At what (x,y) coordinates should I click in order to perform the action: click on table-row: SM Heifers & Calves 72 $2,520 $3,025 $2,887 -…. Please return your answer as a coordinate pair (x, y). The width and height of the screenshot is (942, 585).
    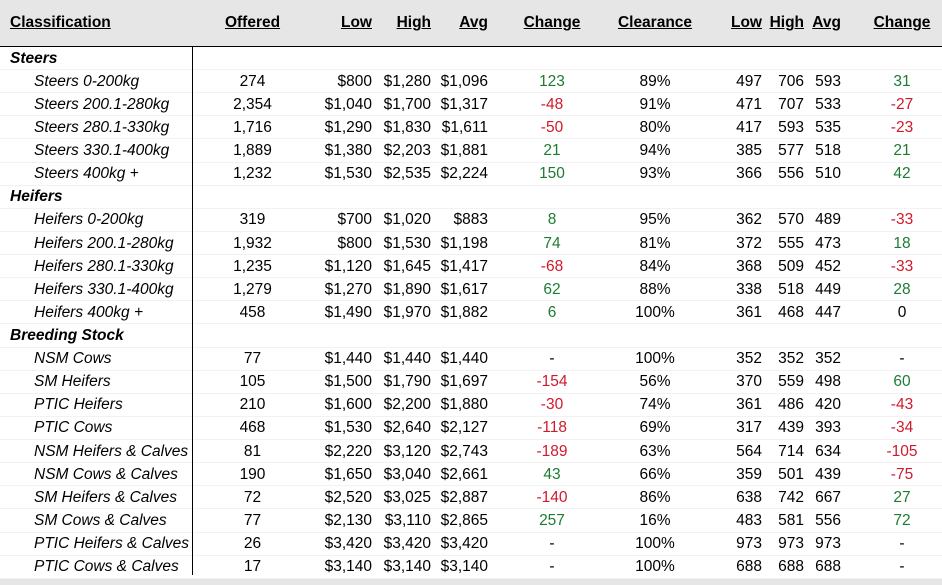
    Looking at the image, I should click on (471, 498).